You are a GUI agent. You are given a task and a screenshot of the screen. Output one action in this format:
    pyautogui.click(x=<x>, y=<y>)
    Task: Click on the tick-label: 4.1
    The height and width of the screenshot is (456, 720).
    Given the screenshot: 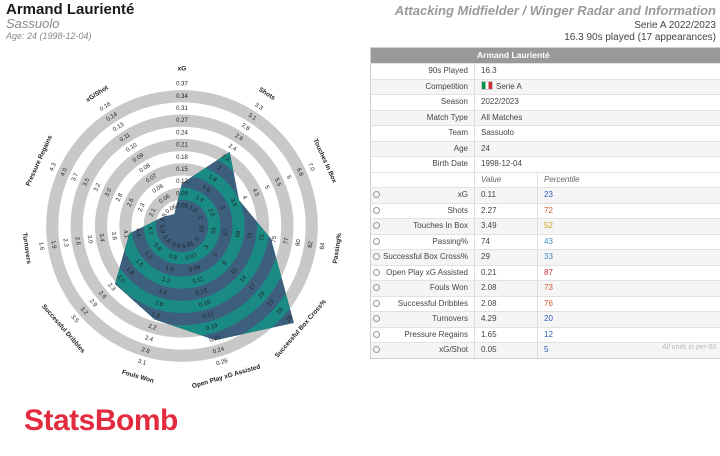 What is the action you would take?
    pyautogui.click(x=125, y=235)
    